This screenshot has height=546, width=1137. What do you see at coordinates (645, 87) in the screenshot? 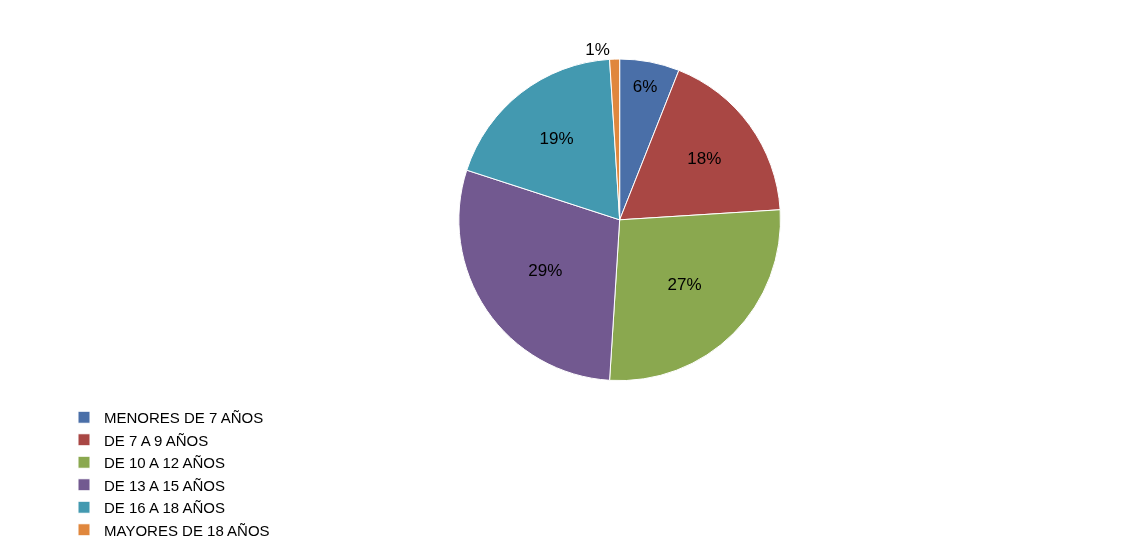
I see `data-label: 6%` at bounding box center [645, 87].